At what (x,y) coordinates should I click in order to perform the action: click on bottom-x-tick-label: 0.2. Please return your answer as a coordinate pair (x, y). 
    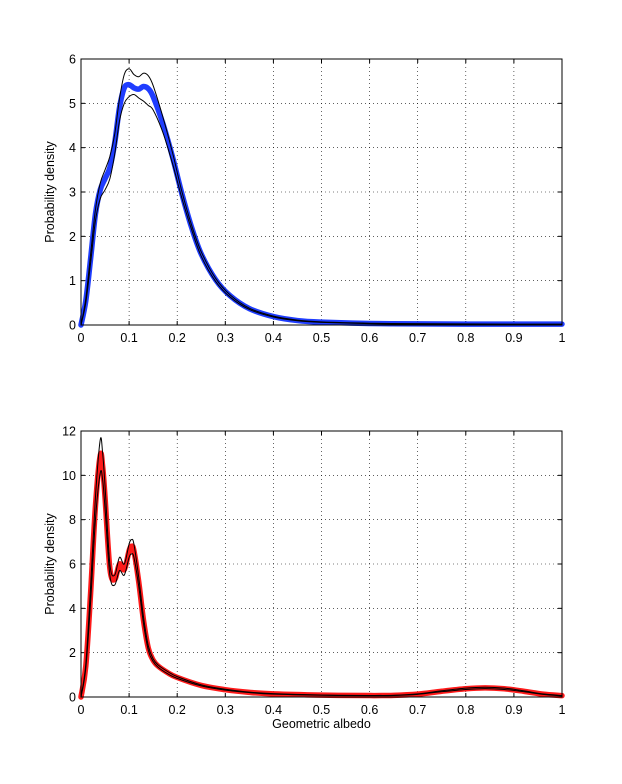
    Looking at the image, I should click on (177, 710).